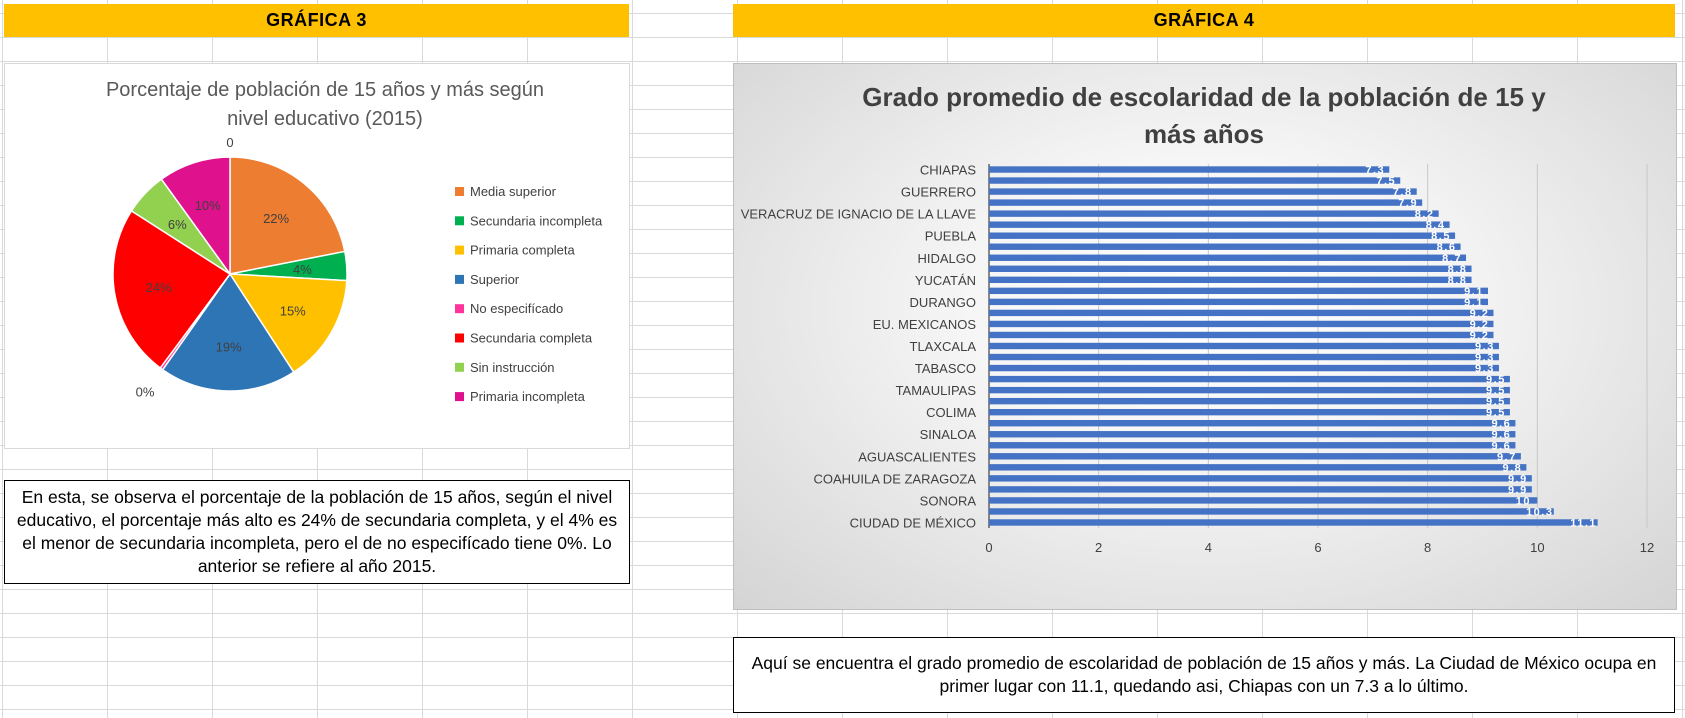 The width and height of the screenshot is (1685, 718). Describe the element at coordinates (1403, 193) in the screenshot. I see `bar-data-label-2: 7.8` at that location.